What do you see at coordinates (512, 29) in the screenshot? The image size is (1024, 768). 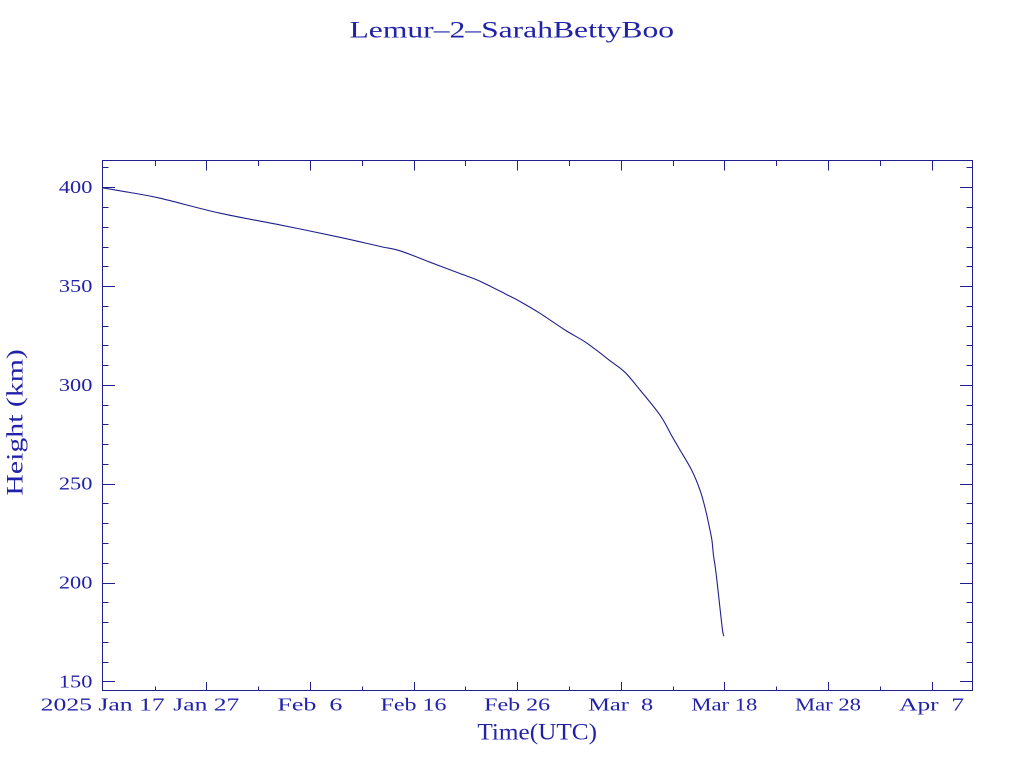 I see `svg-text: Lemur–2–SarahBettyBoo` at bounding box center [512, 29].